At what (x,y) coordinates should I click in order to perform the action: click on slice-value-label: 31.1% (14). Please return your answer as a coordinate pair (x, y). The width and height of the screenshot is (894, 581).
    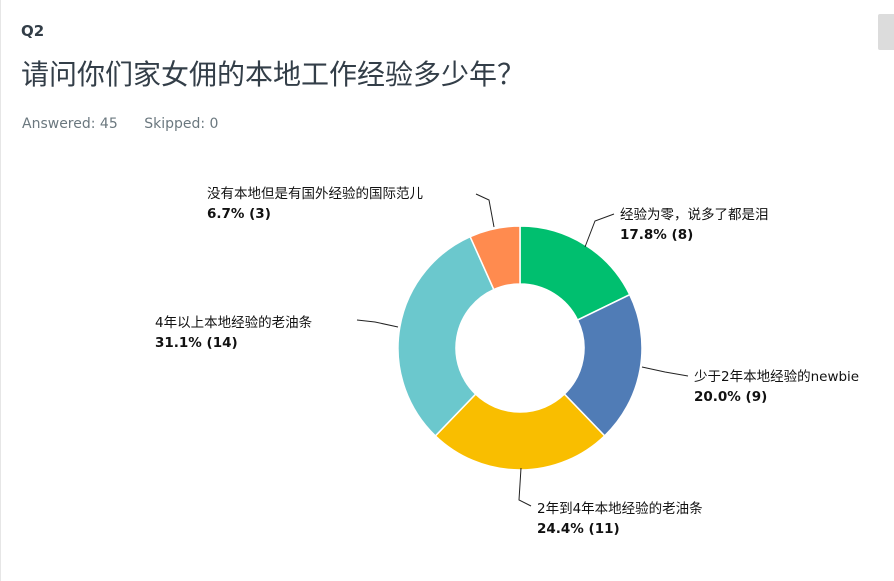
    Looking at the image, I should click on (196, 343).